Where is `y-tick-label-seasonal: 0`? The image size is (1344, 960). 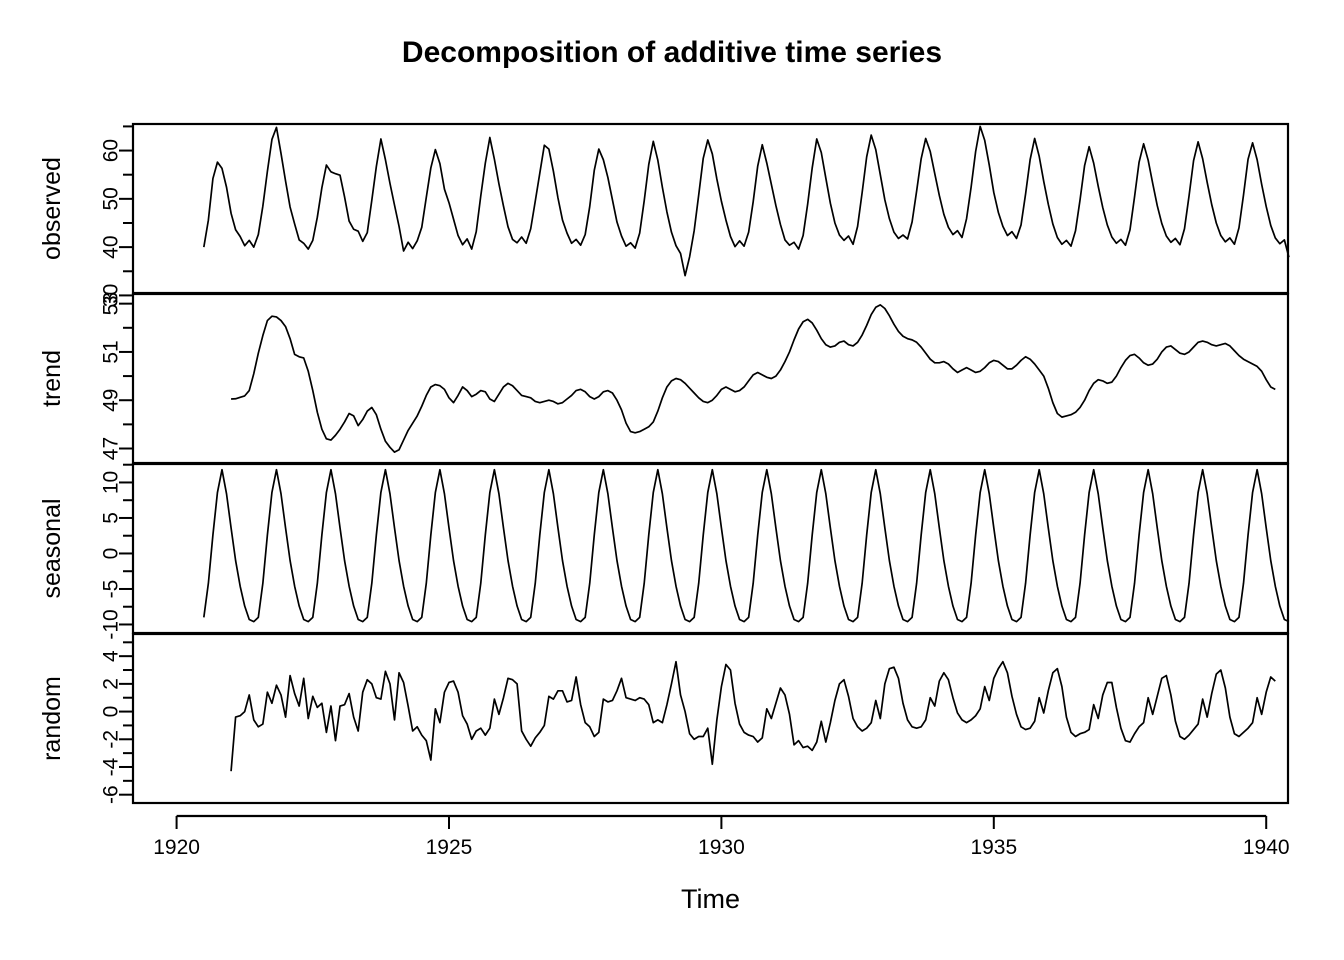
y-tick-label-seasonal: 0 is located at coordinates (111, 554).